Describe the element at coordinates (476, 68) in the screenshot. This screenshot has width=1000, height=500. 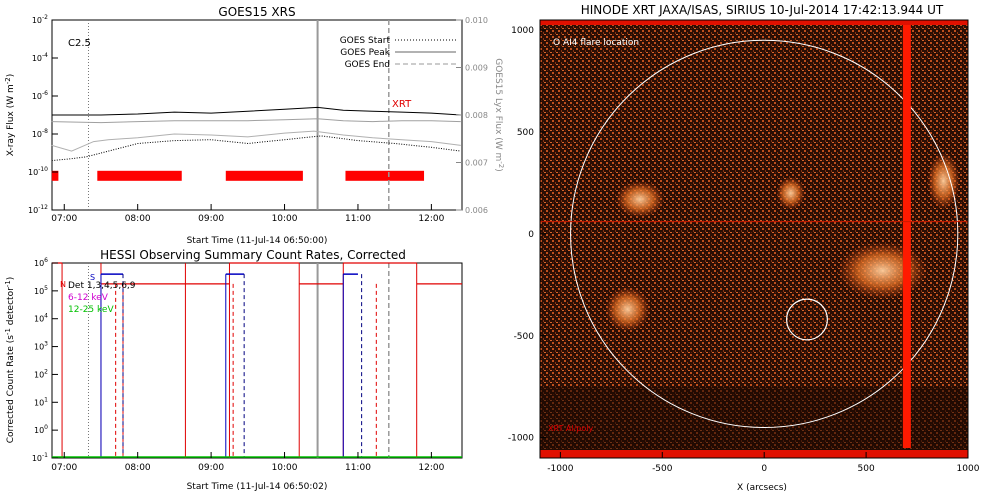
I see `goes-y2tick-label: 0.009` at that location.